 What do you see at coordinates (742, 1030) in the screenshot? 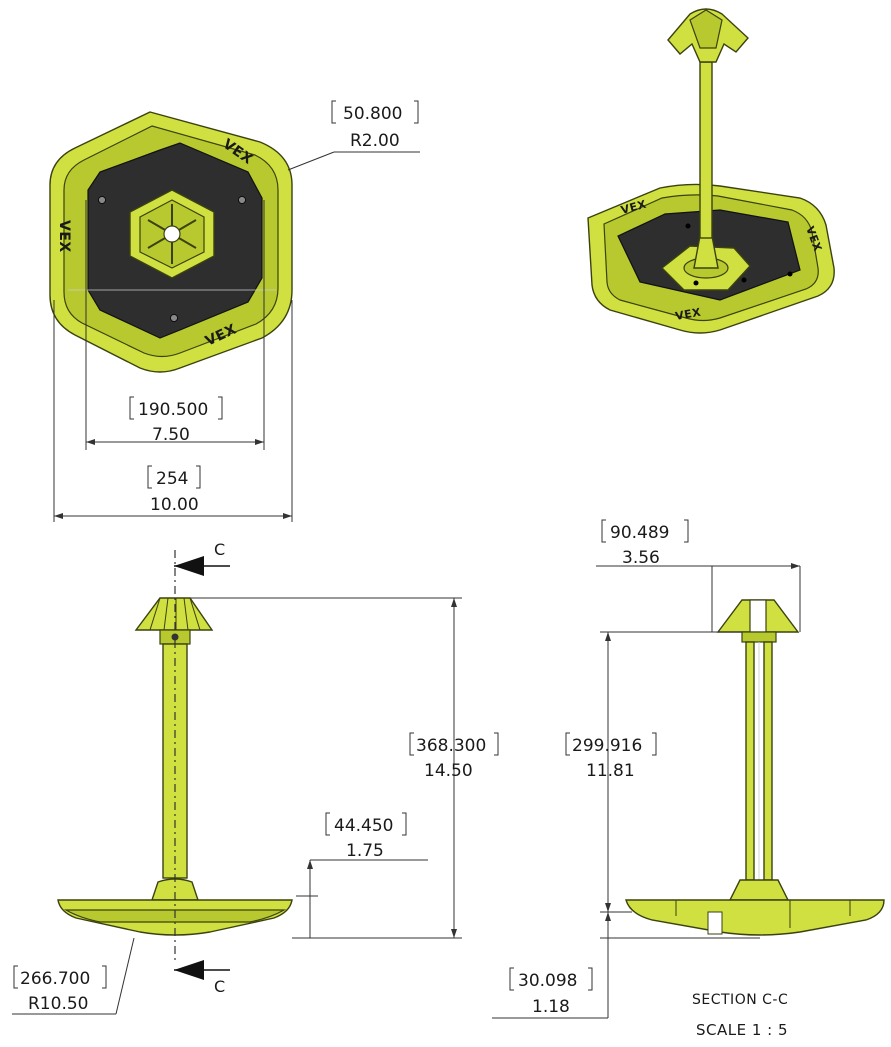
I see `scale-label: SCALE 1 : 5` at bounding box center [742, 1030].